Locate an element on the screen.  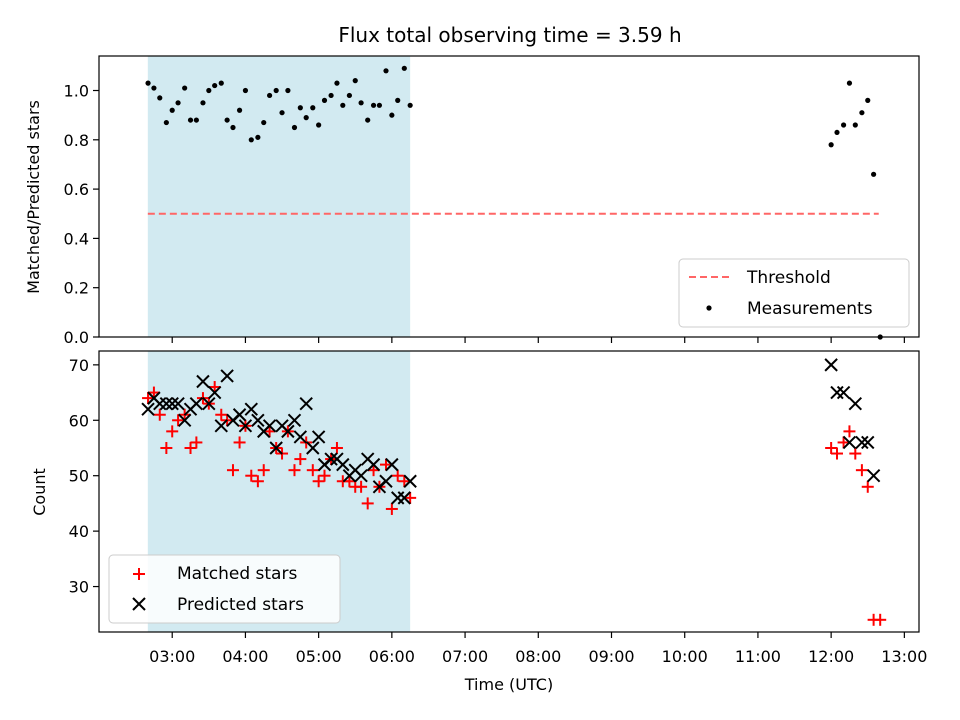
count-y-tick-label: 30 is located at coordinates (79, 587).